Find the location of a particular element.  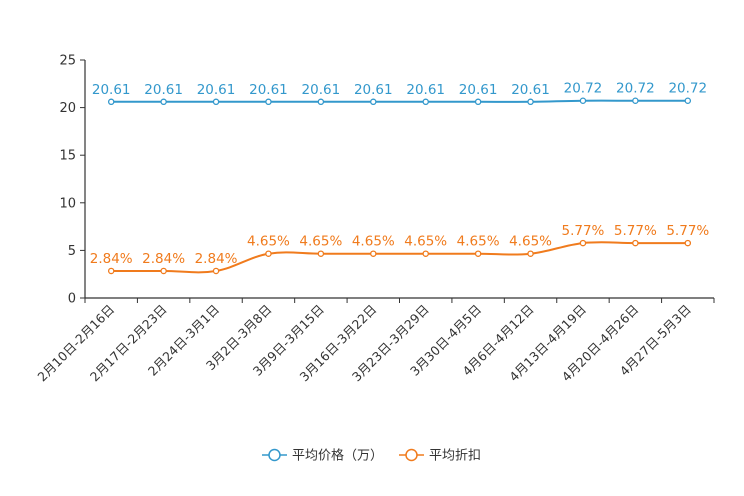

y-tick-label: 0 is located at coordinates (72, 299).